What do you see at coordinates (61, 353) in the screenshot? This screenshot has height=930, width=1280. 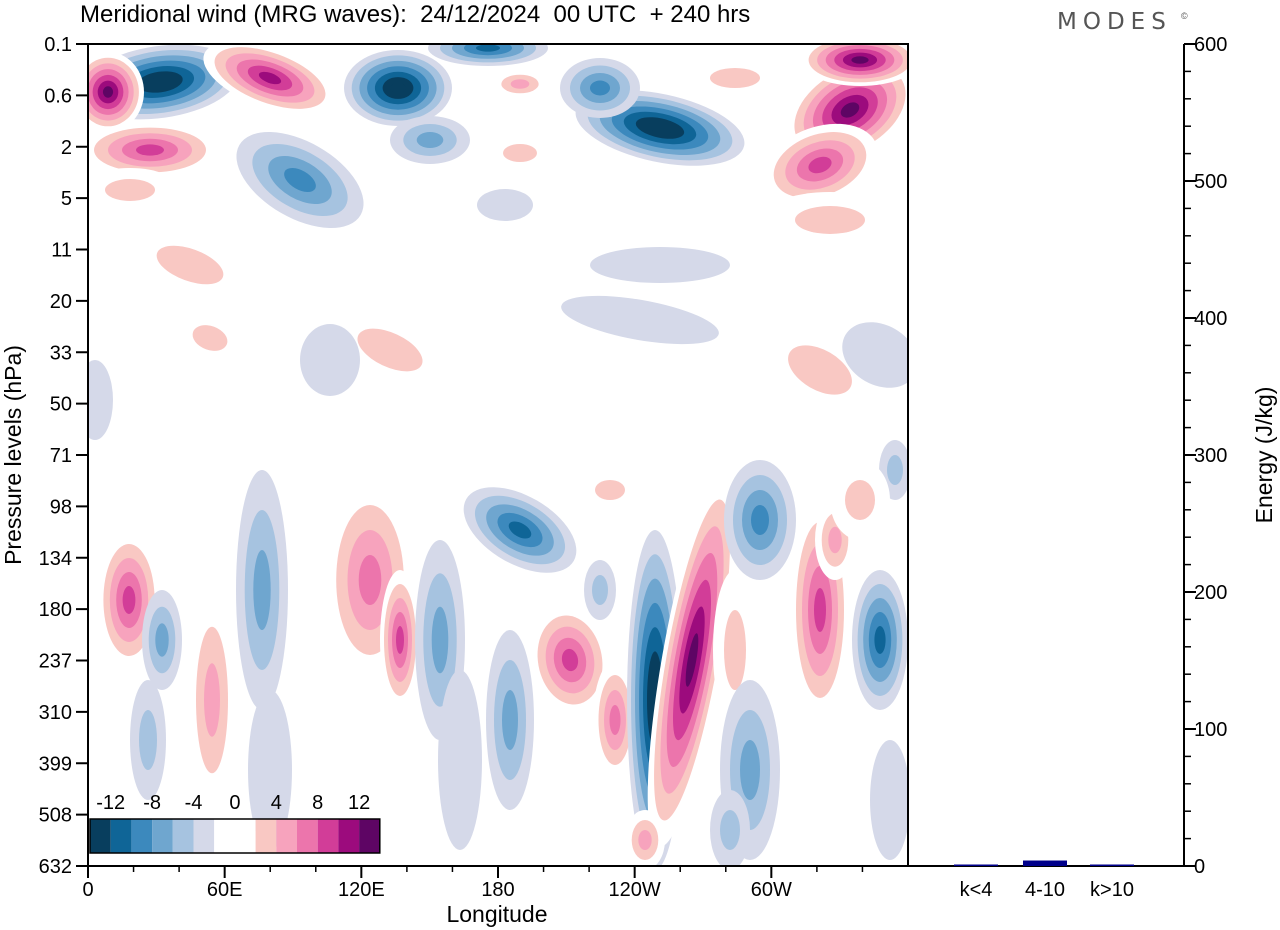 I see `y-tick-label: 33` at bounding box center [61, 353].